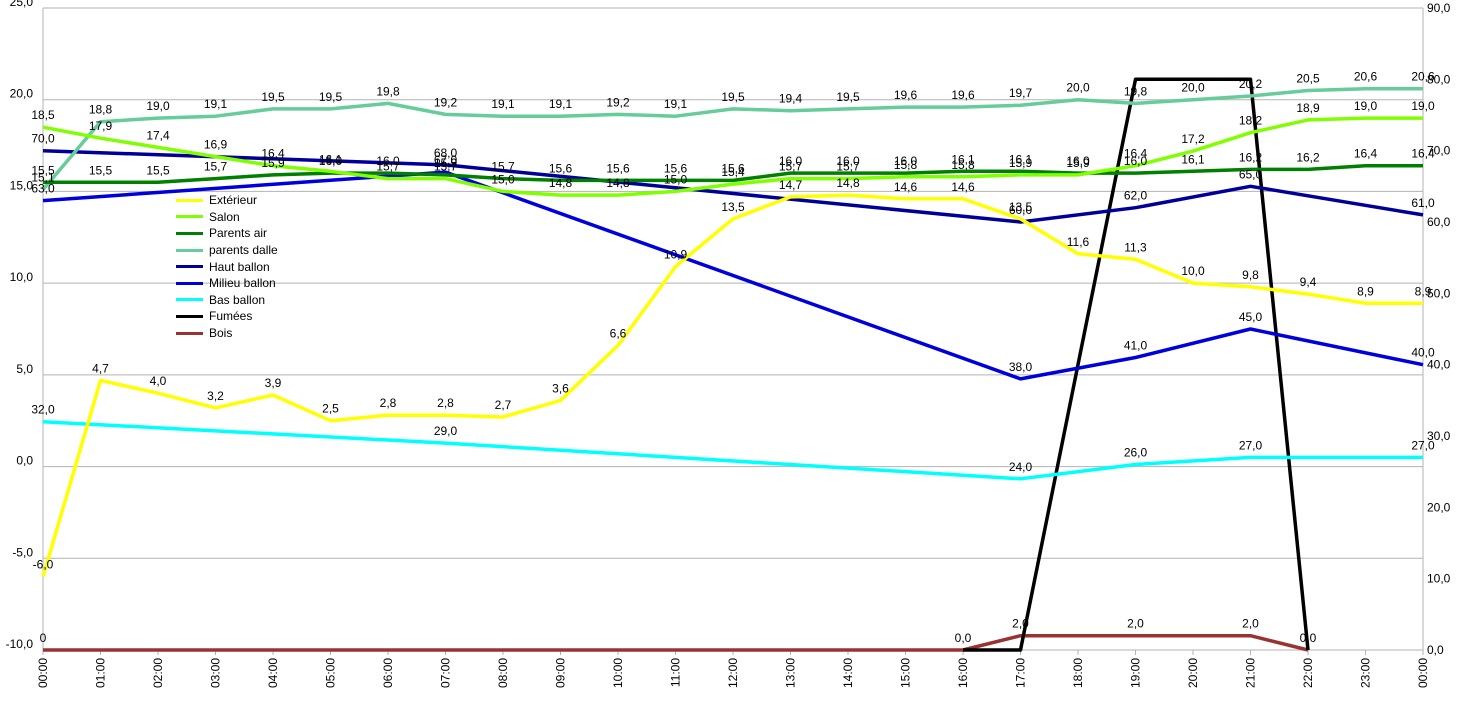 The image size is (1464, 719). I want to click on data-label: 9,4, so click(1308, 282).